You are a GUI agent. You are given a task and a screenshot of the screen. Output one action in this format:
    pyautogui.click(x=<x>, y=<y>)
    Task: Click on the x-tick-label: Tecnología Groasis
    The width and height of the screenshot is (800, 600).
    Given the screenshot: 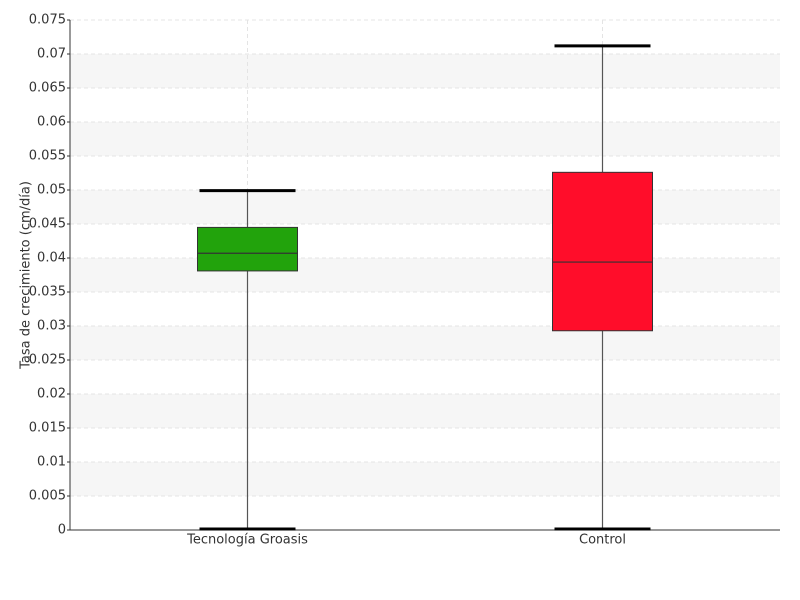 What is the action you would take?
    pyautogui.click(x=247, y=540)
    